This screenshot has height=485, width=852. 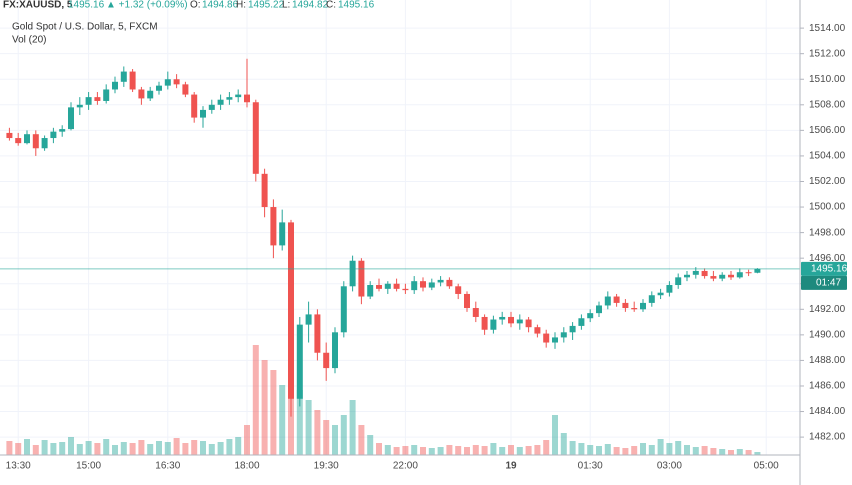 I want to click on high-value: 1495.22, so click(x=266, y=5).